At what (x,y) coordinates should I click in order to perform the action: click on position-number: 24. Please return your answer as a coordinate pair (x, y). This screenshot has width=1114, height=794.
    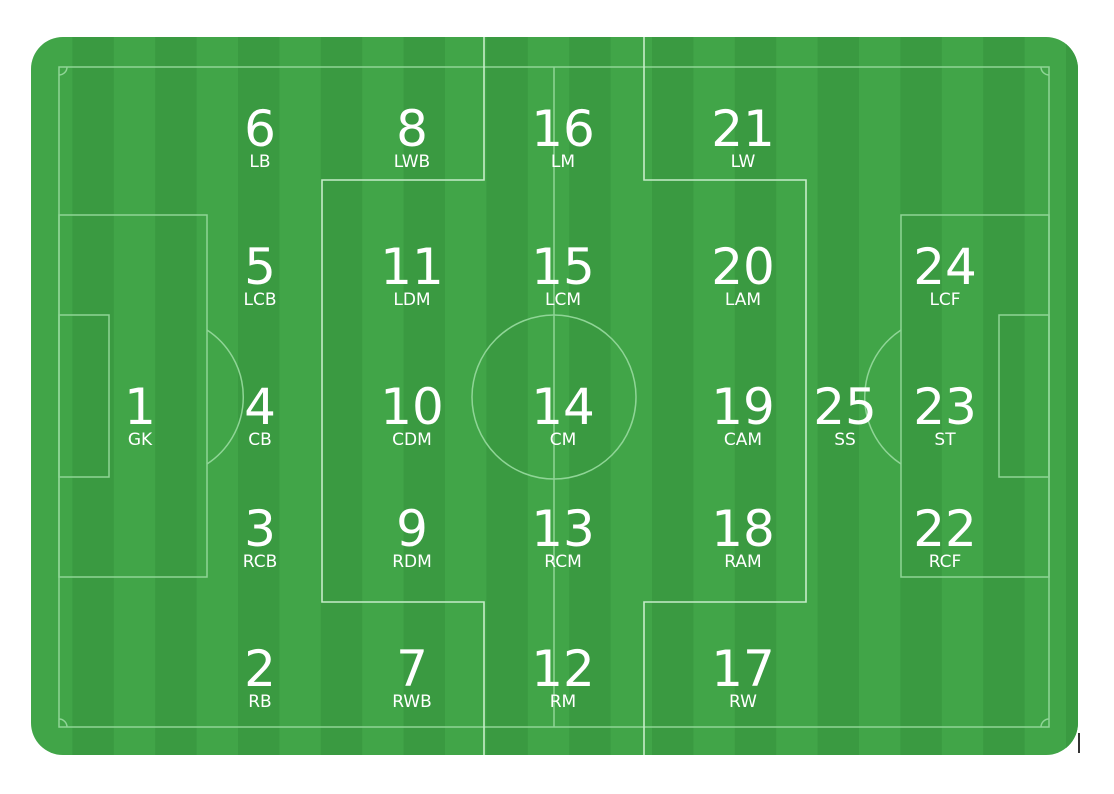
    Looking at the image, I should click on (945, 267).